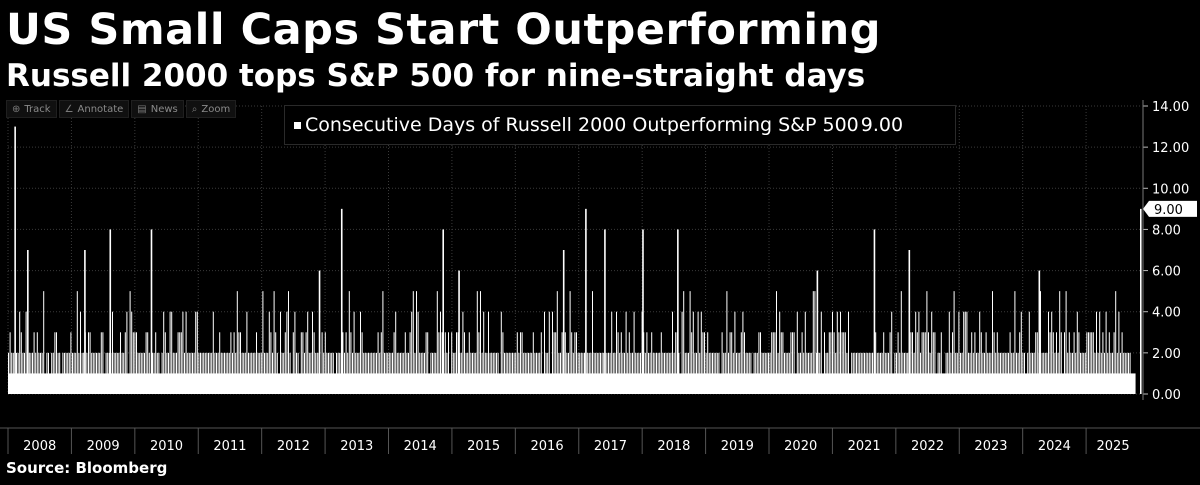 The width and height of the screenshot is (1200, 485). What do you see at coordinates (157, 109) in the screenshot?
I see `toolbar-news-button: ▤ News` at bounding box center [157, 109].